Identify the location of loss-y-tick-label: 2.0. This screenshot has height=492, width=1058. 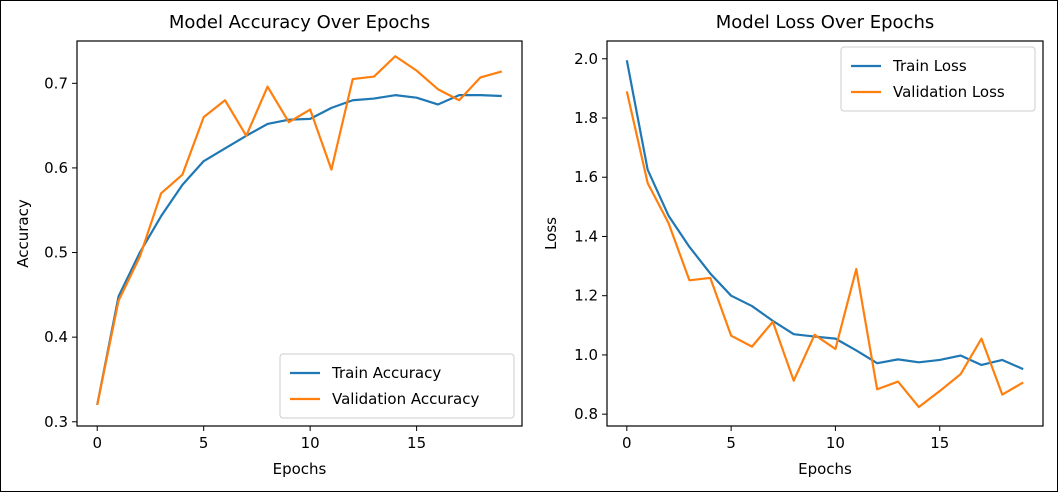
(586, 59).